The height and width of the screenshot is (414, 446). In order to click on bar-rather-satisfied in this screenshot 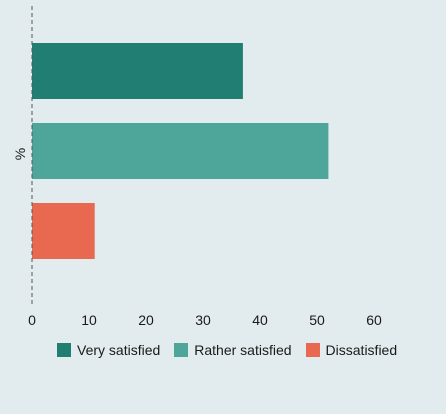, I will do `click(180, 151)`.